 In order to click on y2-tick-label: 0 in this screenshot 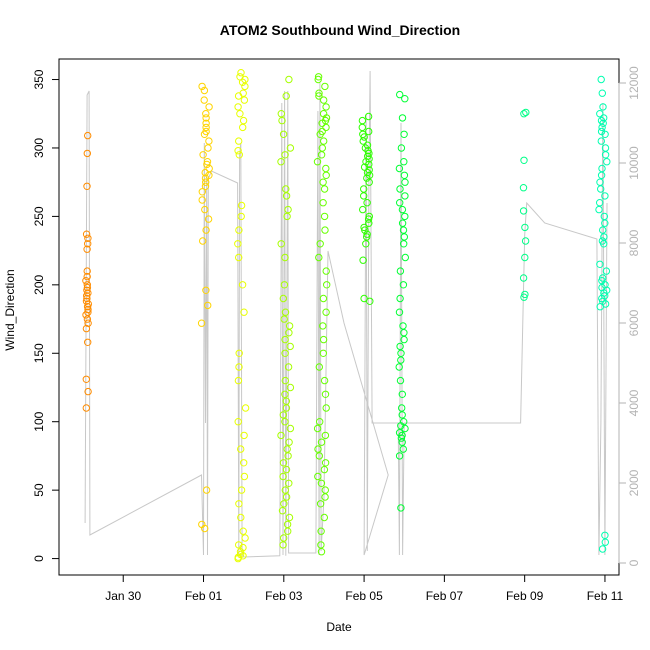, I will do `click(634, 562)`.